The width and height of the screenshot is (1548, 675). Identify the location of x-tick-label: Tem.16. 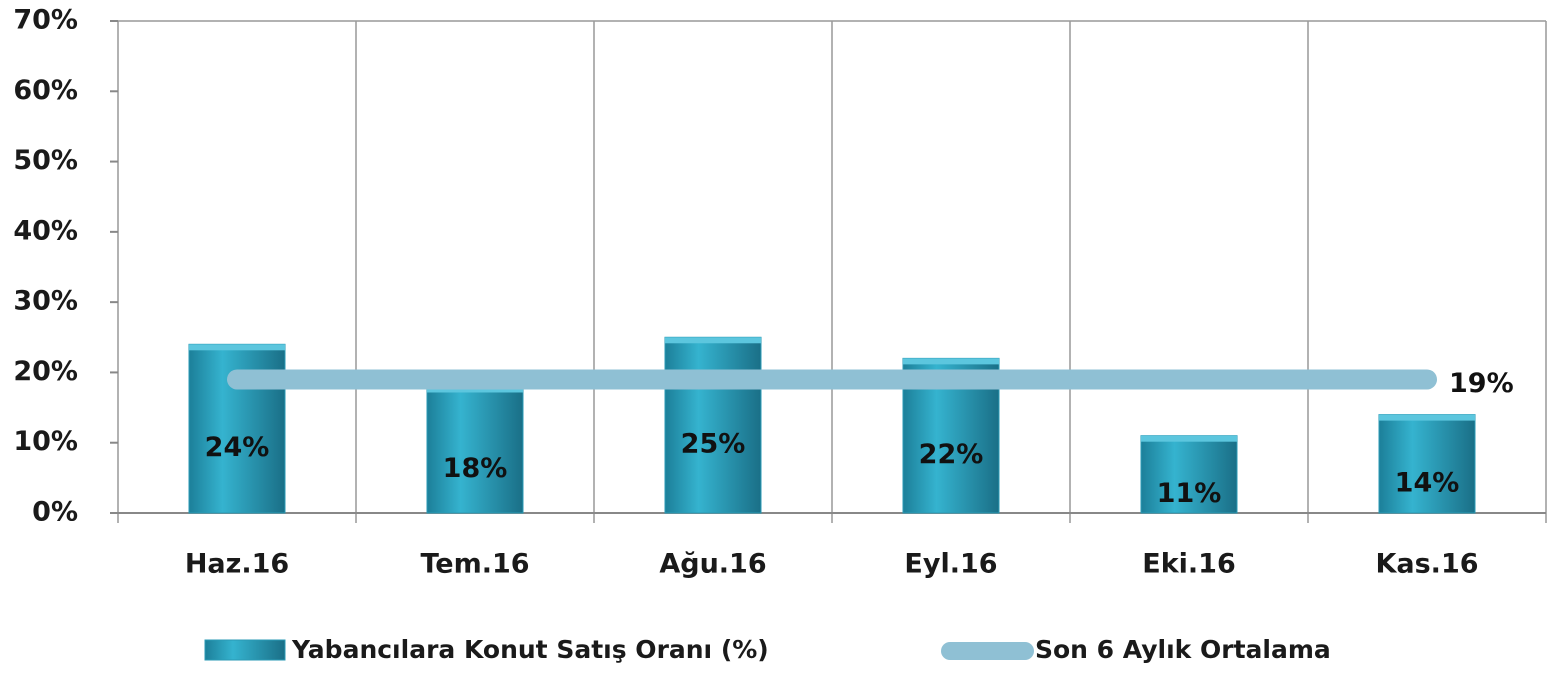
(474, 564).